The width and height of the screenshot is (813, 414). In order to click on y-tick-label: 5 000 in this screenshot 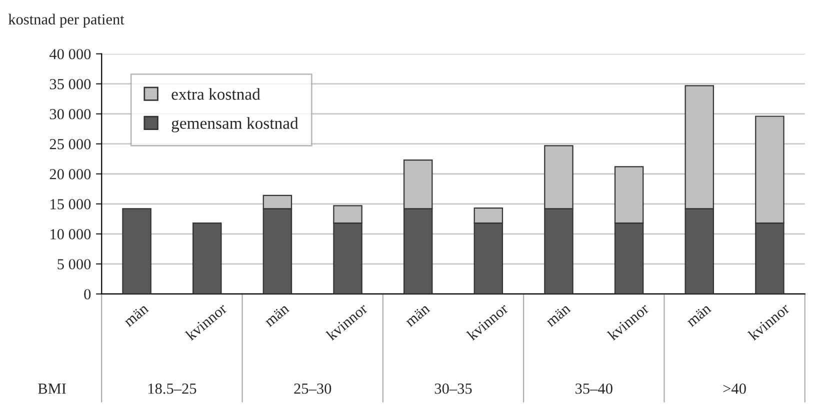, I will do `click(74, 264)`.